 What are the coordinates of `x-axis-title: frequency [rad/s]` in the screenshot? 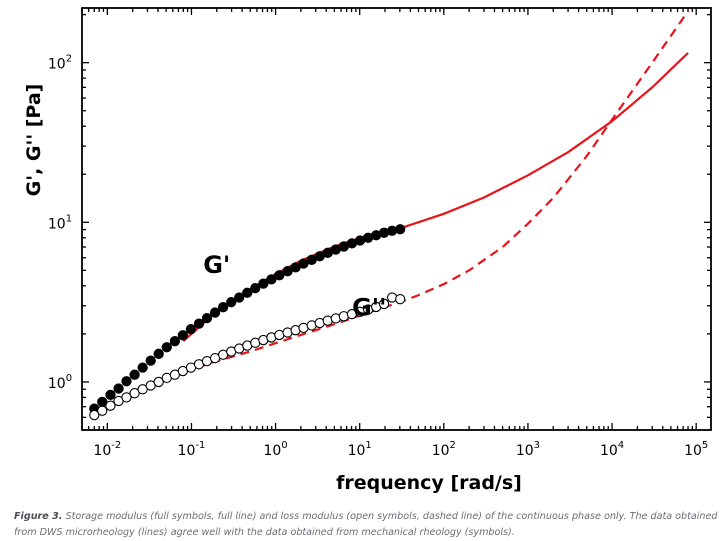 It's located at (429, 483).